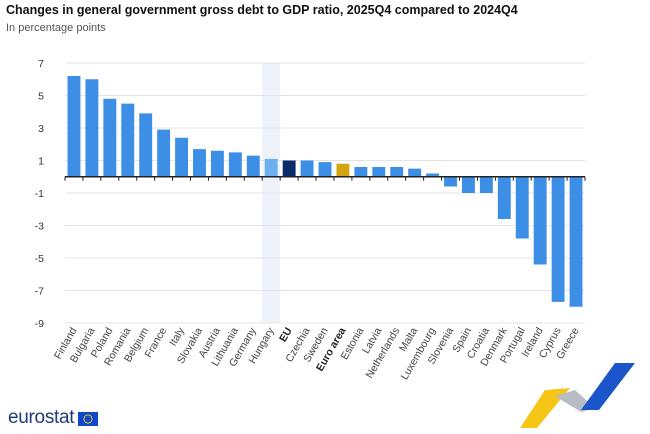  What do you see at coordinates (271, 167) in the screenshot?
I see `bar-hungary` at bounding box center [271, 167].